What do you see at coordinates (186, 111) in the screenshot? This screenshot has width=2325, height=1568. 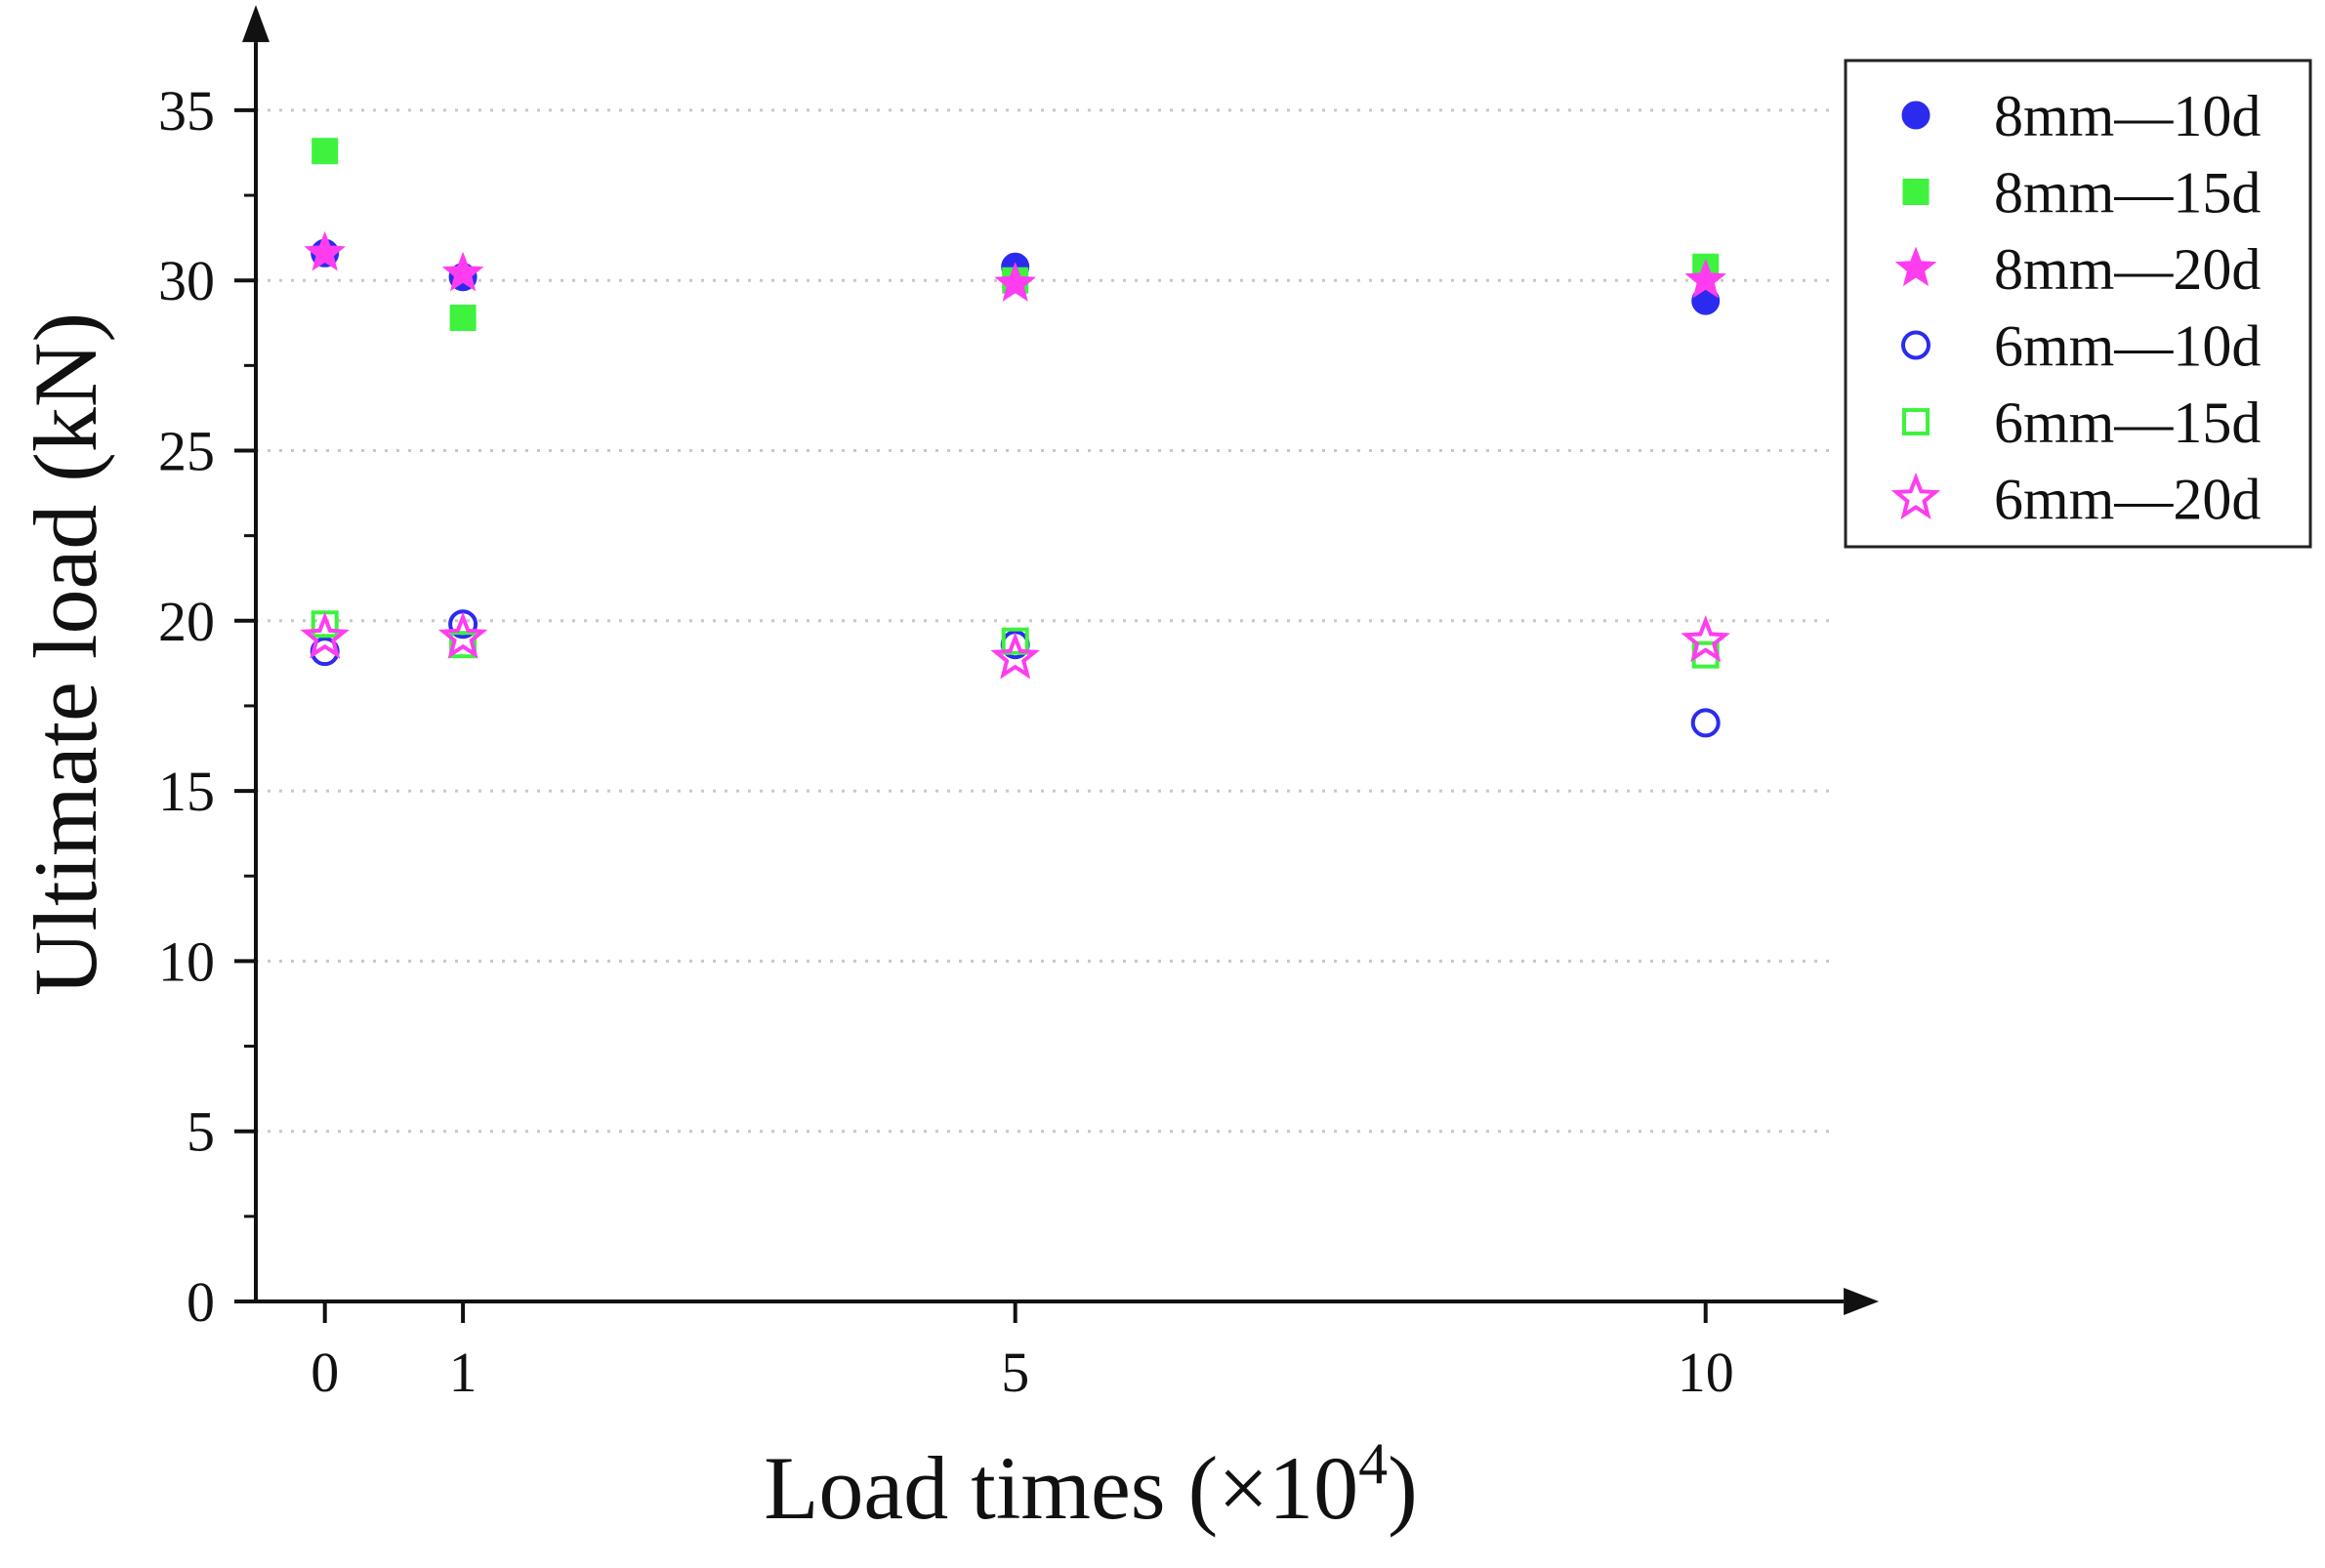 I see `y-tick-label: 35` at bounding box center [186, 111].